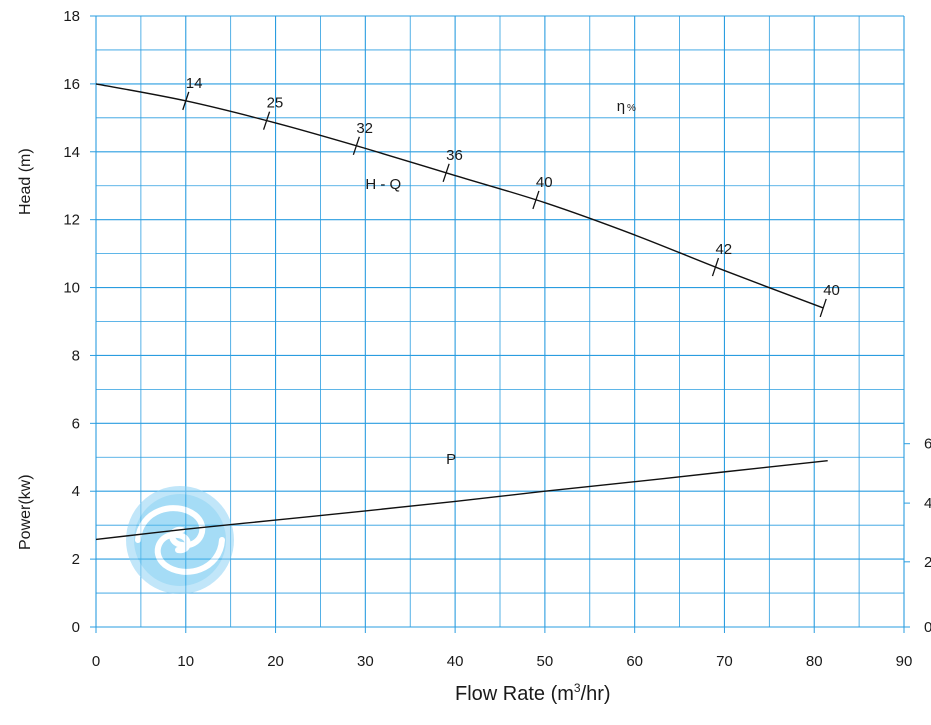  I want to click on x-tick-label: 30, so click(365, 661).